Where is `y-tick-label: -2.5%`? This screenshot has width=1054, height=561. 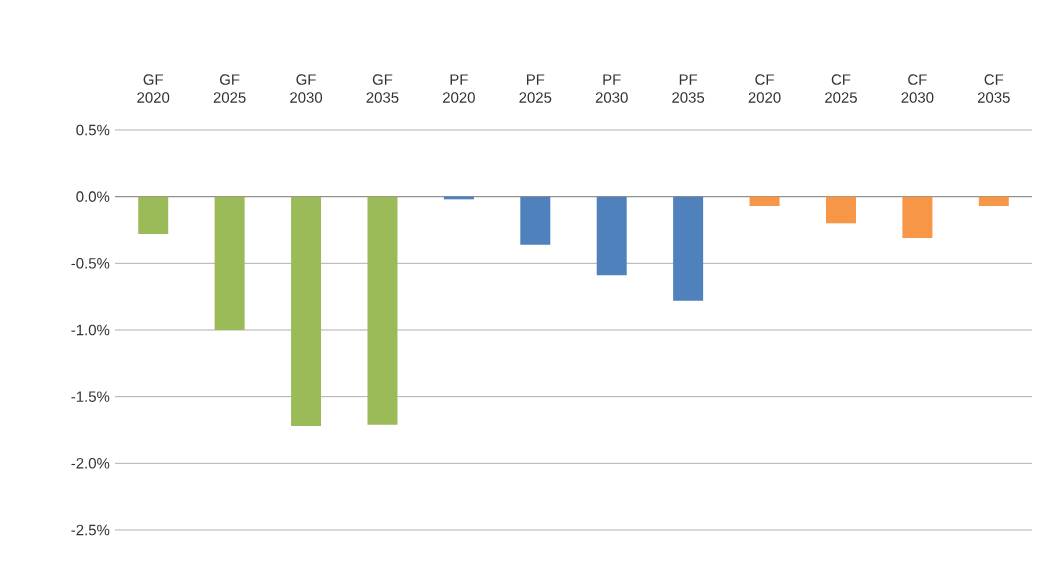
y-tick-label: -2.5% is located at coordinates (90, 530).